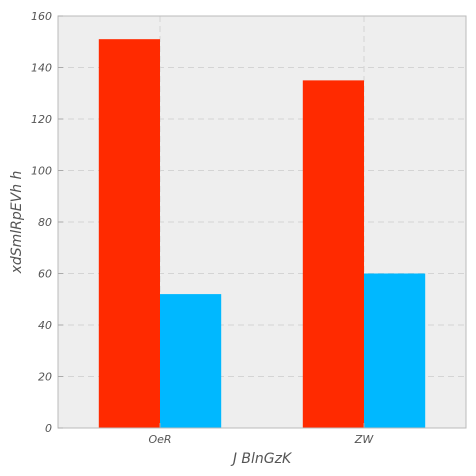  Describe the element at coordinates (41, 171) in the screenshot. I see `y-tick-label: 100` at that location.